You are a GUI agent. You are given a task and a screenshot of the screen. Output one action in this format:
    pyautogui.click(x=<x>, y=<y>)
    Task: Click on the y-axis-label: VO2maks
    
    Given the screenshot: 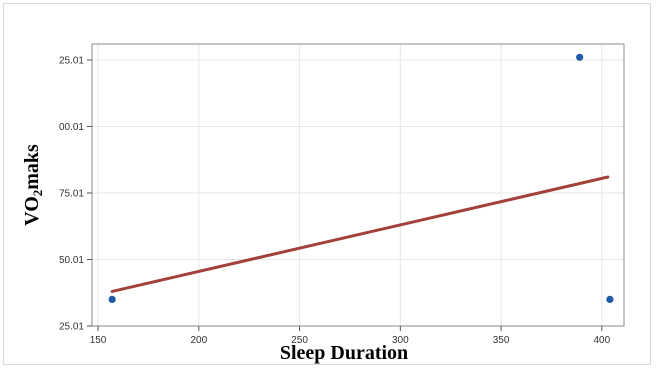 What is the action you would take?
    pyautogui.click(x=33, y=185)
    